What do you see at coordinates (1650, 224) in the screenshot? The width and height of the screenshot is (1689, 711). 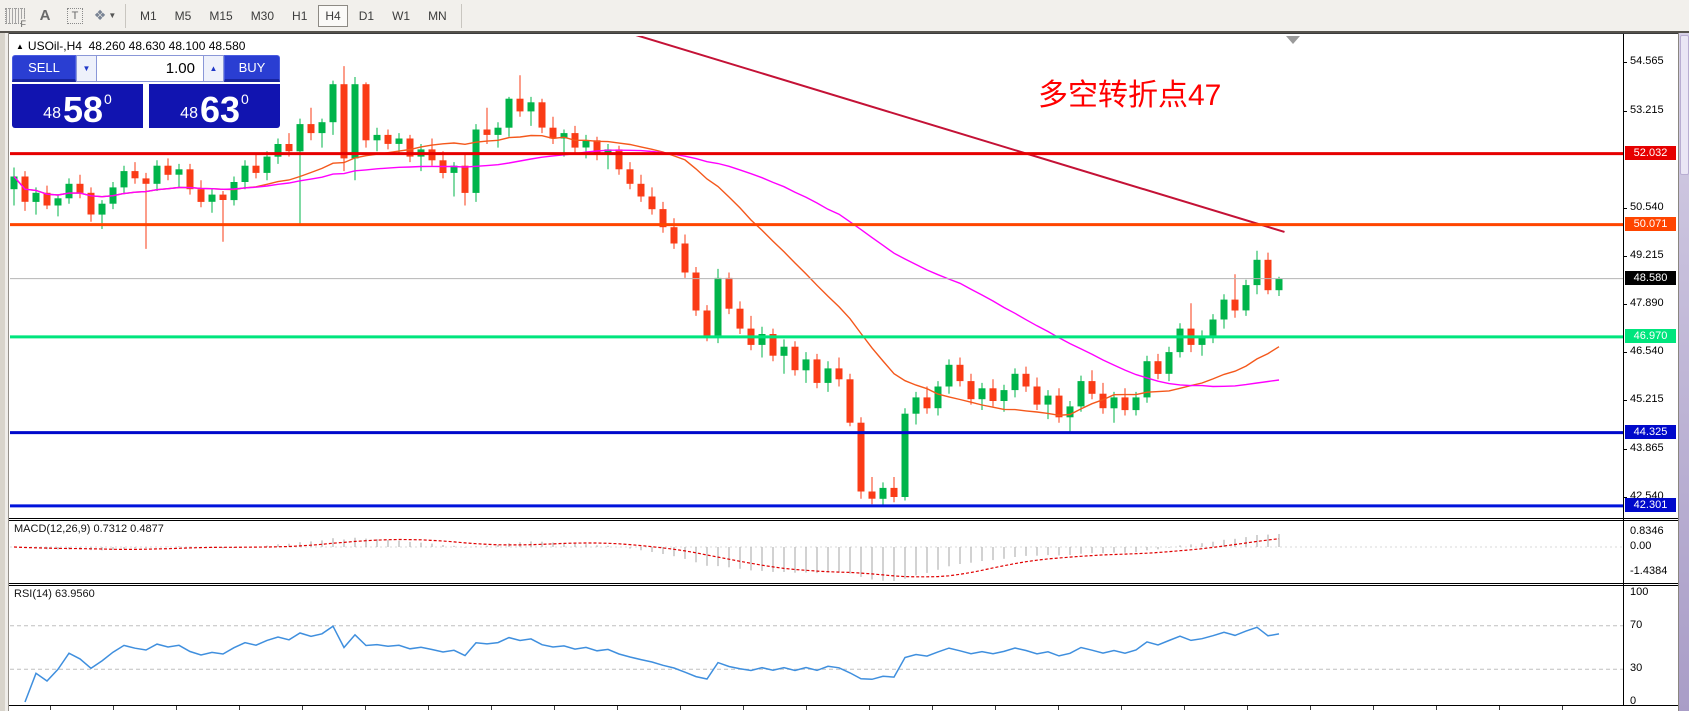 I see `price-level-badge: 50.071` at bounding box center [1650, 224].